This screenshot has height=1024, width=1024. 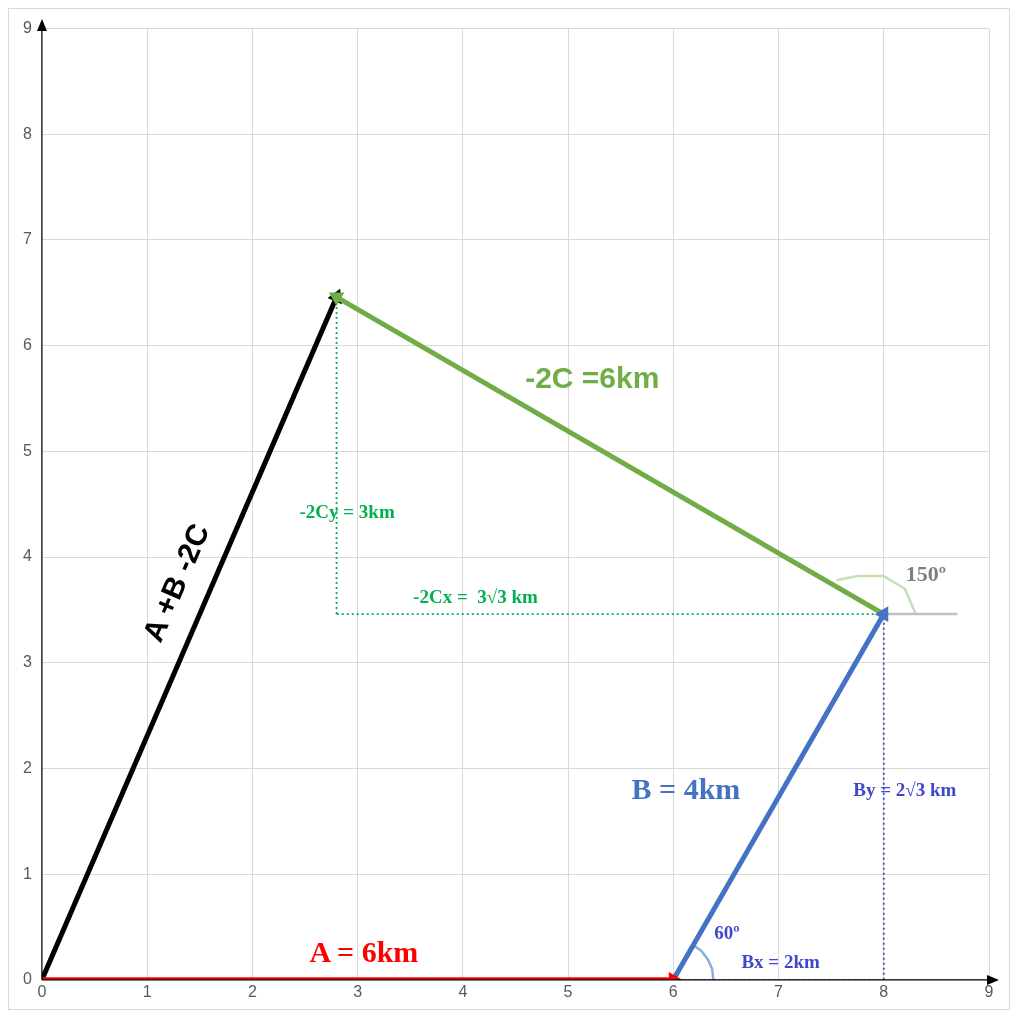 What do you see at coordinates (779, 991) in the screenshot?
I see `x-tick-label: 7` at bounding box center [779, 991].